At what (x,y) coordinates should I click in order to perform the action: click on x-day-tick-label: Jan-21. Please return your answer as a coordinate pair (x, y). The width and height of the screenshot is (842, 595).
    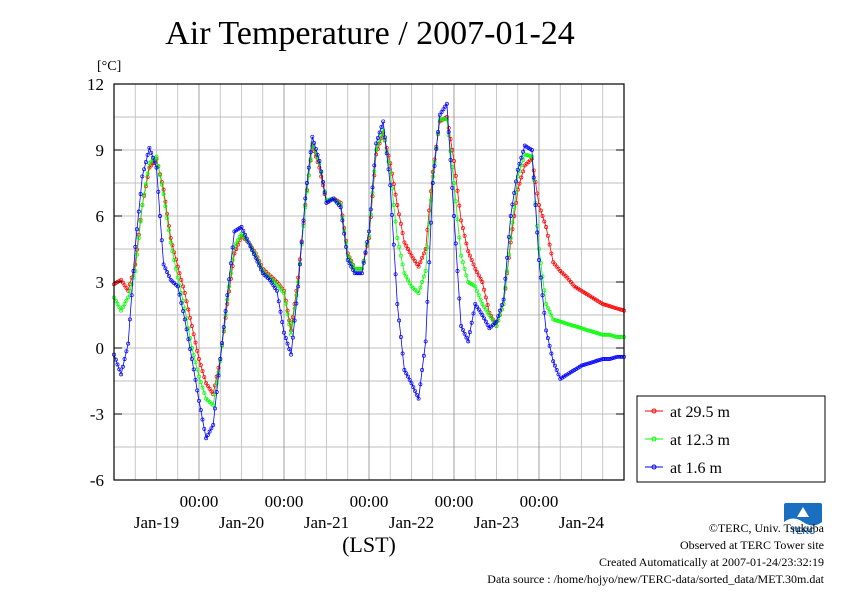
    Looking at the image, I should click on (326, 522).